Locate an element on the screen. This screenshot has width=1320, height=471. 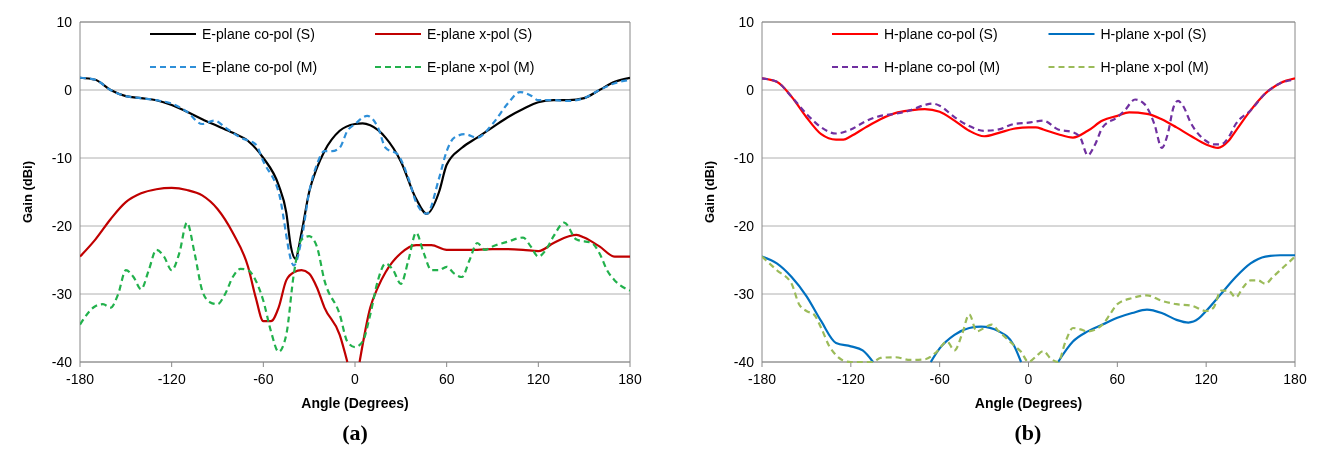
legend-label: H-plane x-pol (S) is located at coordinates (1153, 34).